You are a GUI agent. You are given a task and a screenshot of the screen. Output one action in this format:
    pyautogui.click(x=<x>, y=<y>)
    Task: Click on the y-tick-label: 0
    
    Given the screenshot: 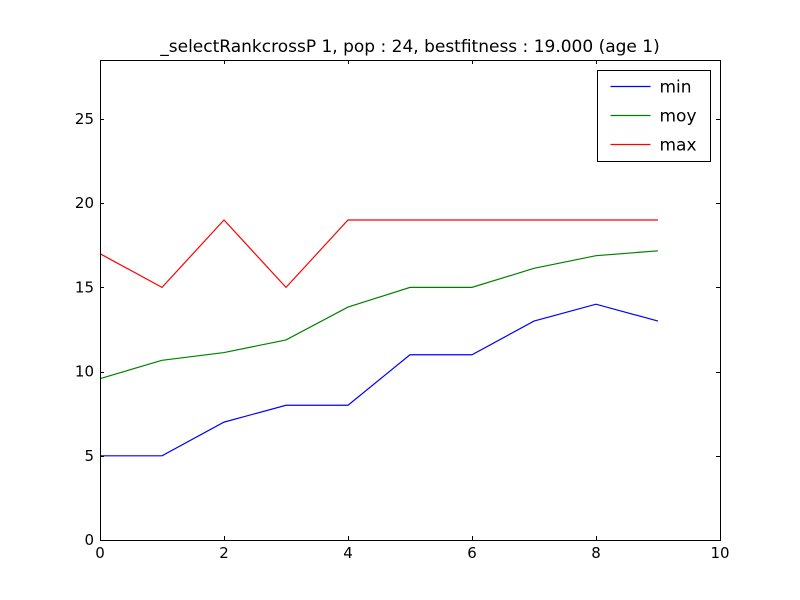 What is the action you would take?
    pyautogui.click(x=89, y=540)
    